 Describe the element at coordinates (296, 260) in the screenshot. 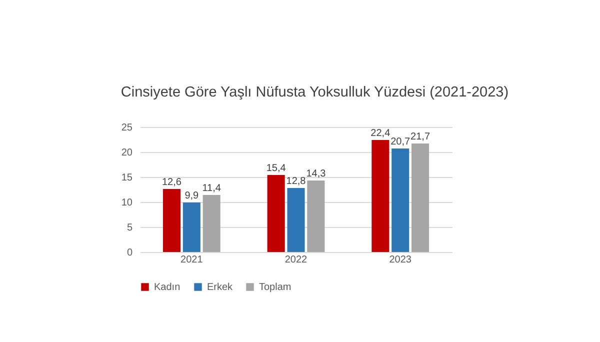

I see `x-tick-label: 2022` at that location.